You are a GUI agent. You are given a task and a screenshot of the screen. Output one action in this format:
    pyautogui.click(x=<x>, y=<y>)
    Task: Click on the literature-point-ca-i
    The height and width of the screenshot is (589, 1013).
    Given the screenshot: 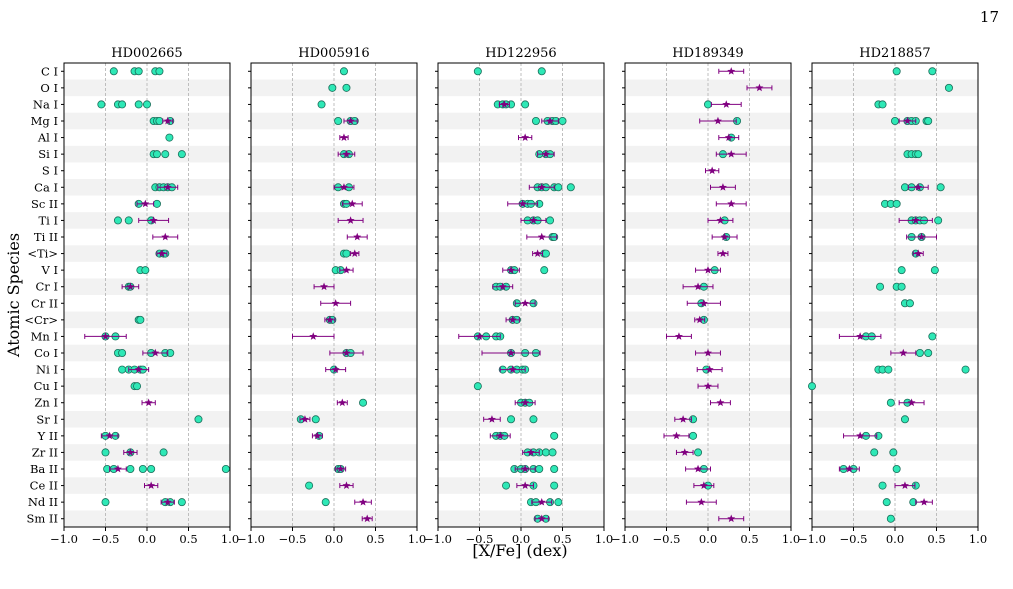 What is the action you would take?
    pyautogui.click(x=558, y=187)
    